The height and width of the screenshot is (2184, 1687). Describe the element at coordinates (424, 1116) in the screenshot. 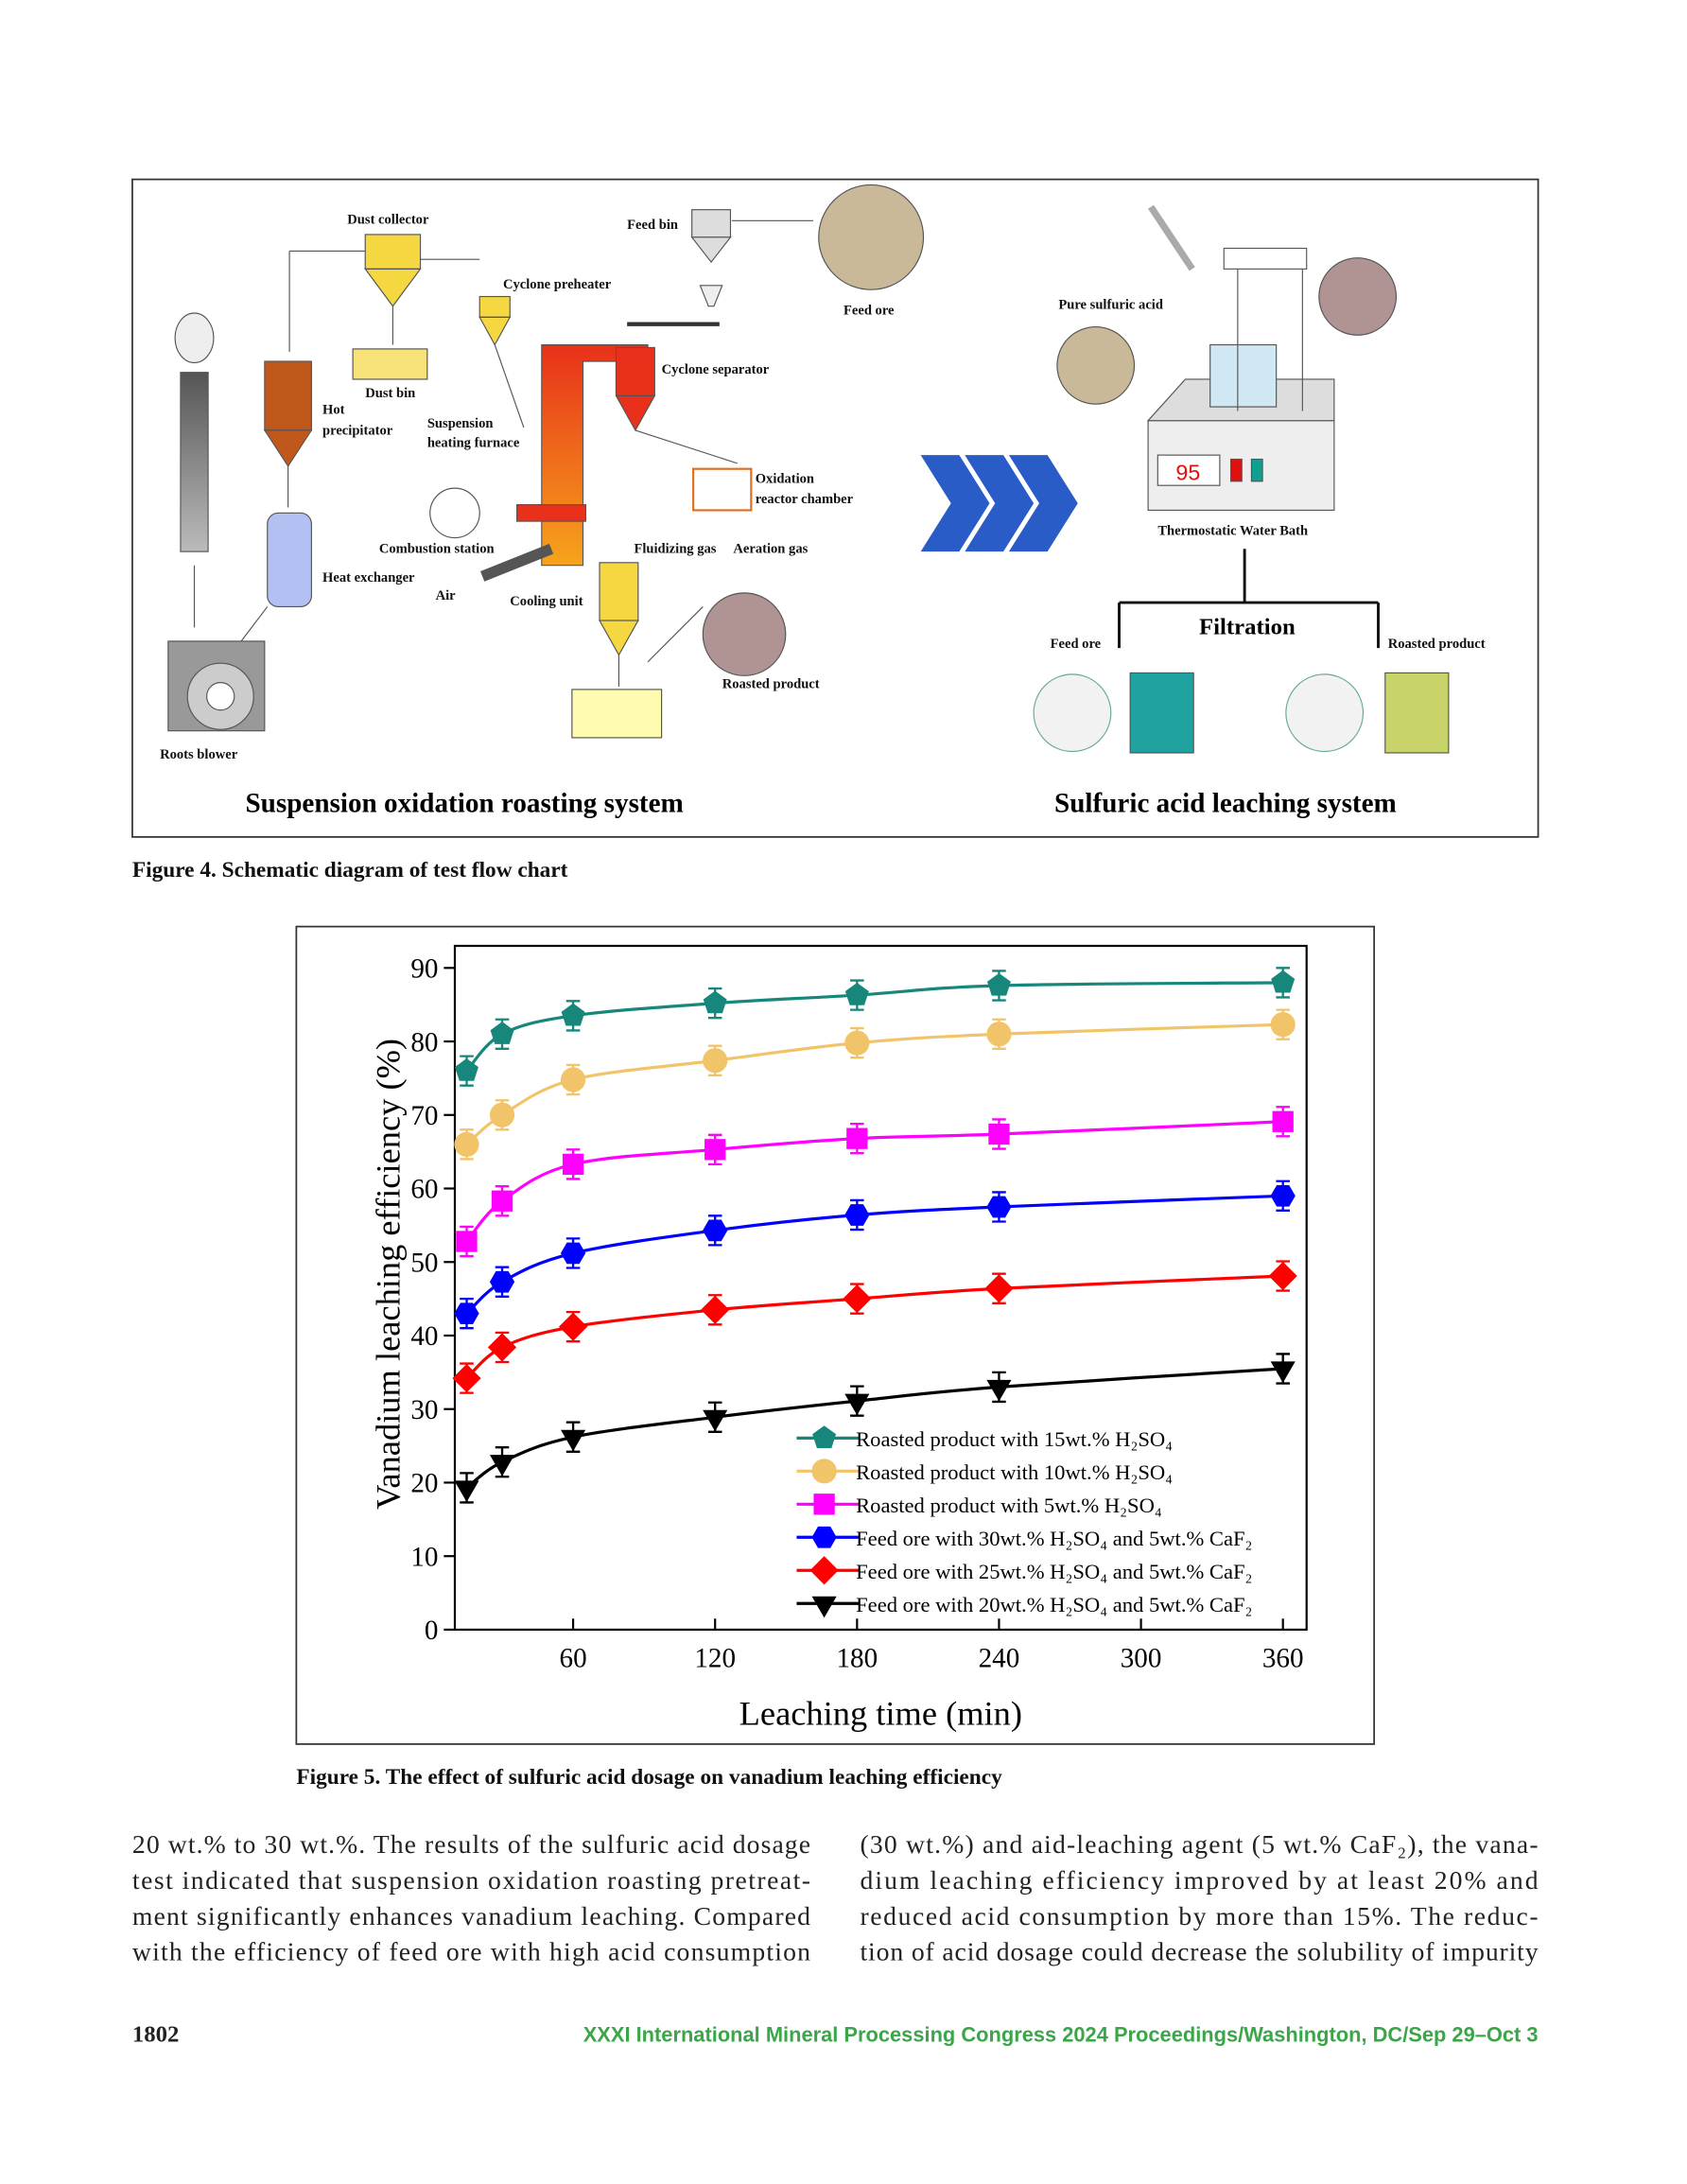

I see `y-tick-label: 70` at that location.